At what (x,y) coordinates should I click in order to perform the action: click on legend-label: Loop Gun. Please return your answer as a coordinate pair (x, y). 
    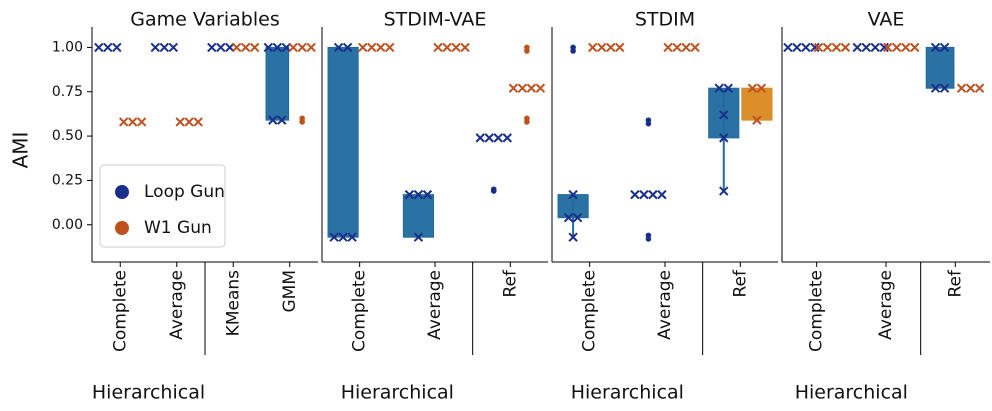
    Looking at the image, I should click on (184, 192).